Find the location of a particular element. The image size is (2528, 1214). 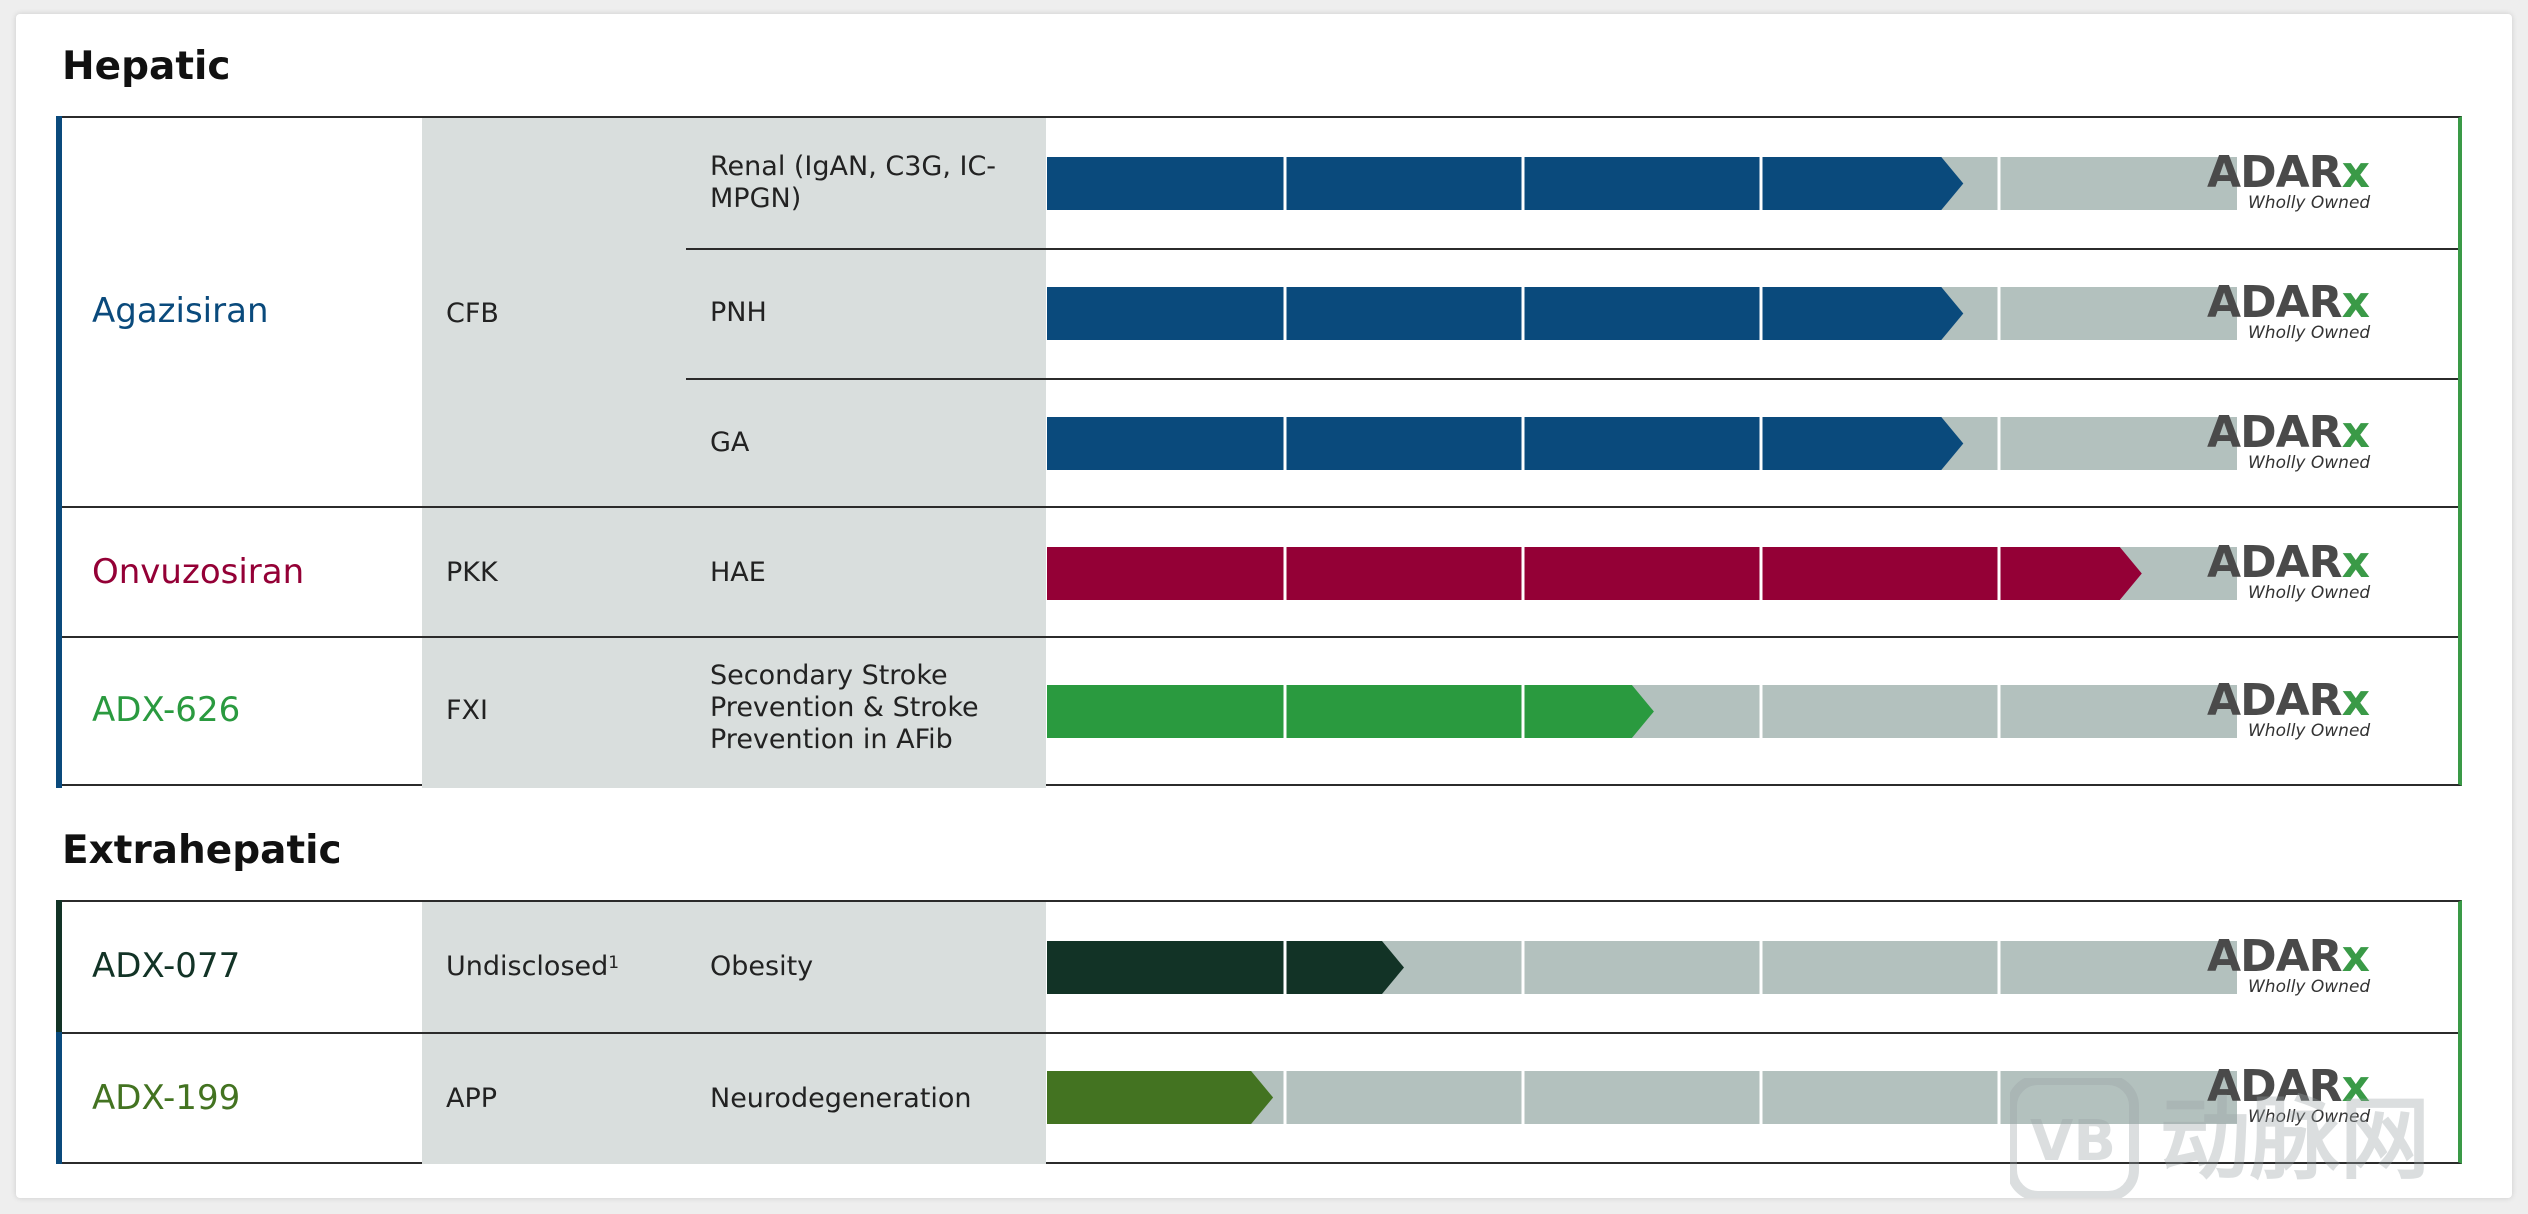

watermark: VB 动脉网 is located at coordinates (2258, 1138).